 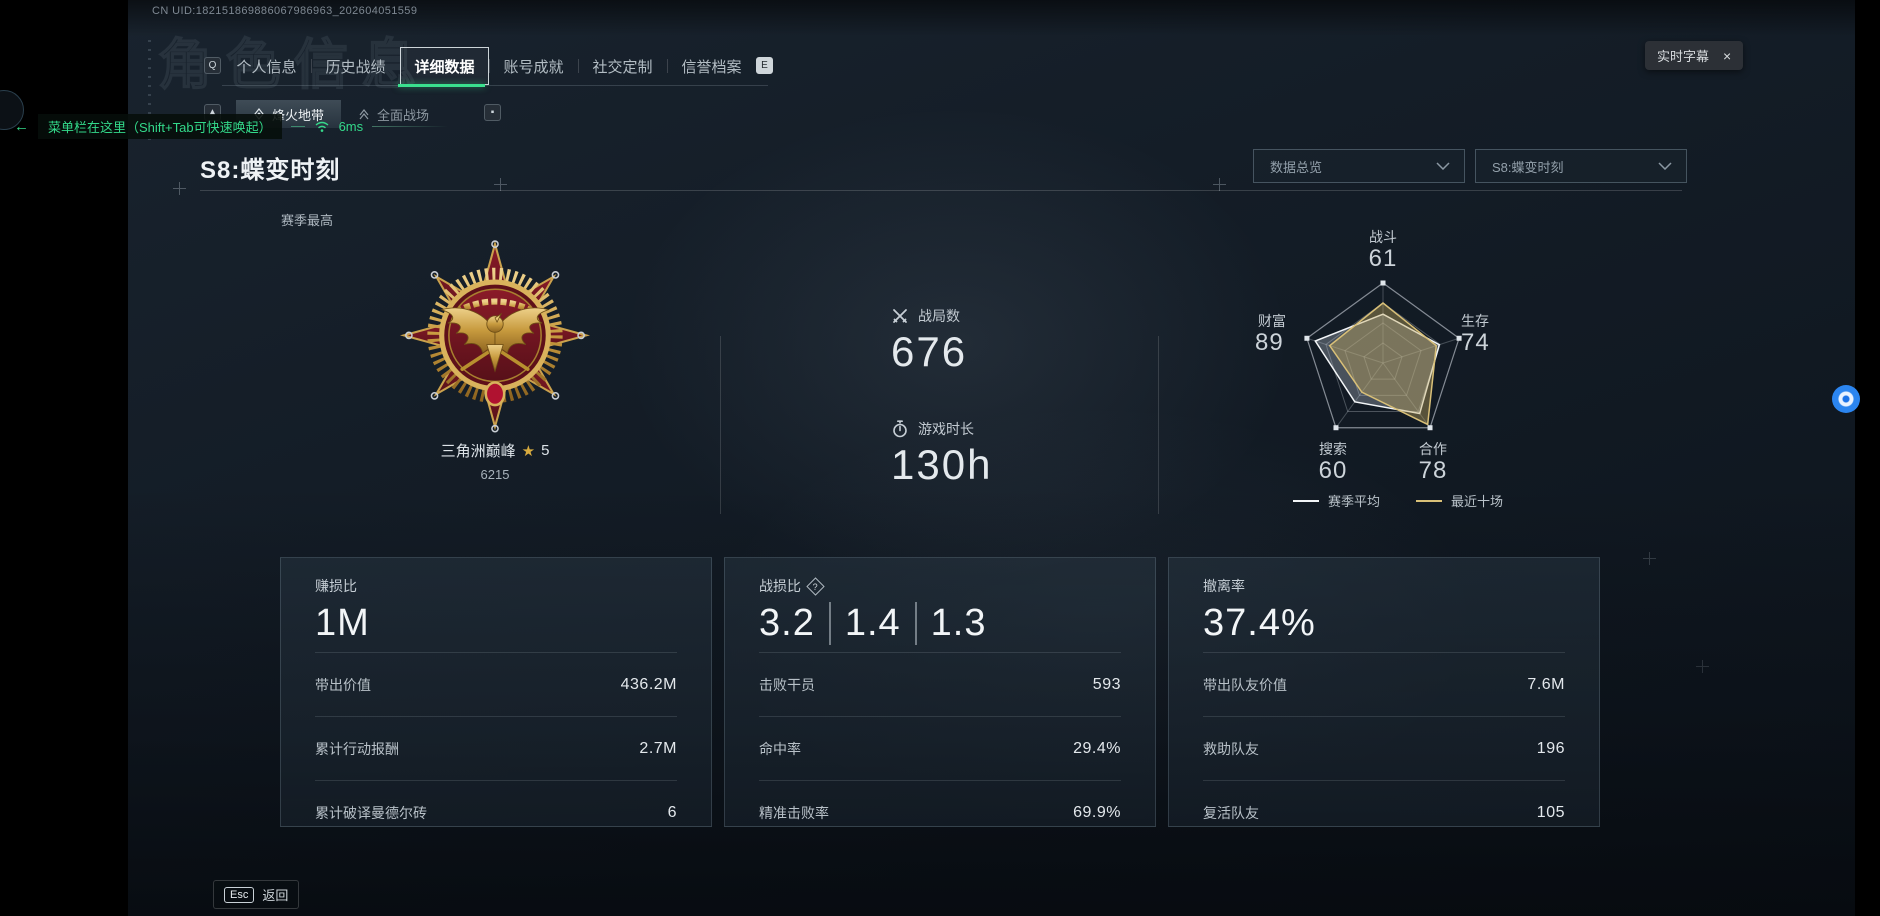 What do you see at coordinates (495, 85) in the screenshot?
I see `tab-underline` at bounding box center [495, 85].